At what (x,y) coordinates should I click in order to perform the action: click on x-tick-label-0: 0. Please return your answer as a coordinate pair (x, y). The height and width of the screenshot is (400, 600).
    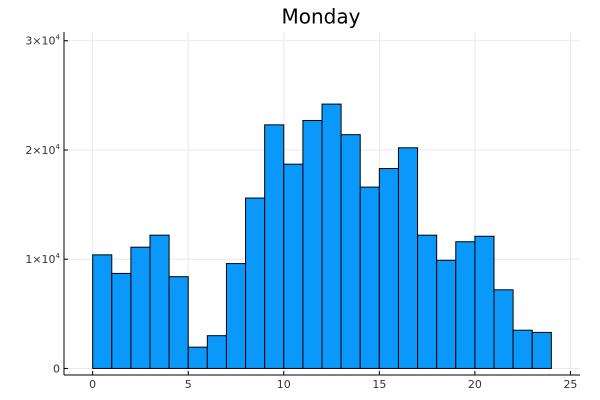
    Looking at the image, I should click on (92, 384).